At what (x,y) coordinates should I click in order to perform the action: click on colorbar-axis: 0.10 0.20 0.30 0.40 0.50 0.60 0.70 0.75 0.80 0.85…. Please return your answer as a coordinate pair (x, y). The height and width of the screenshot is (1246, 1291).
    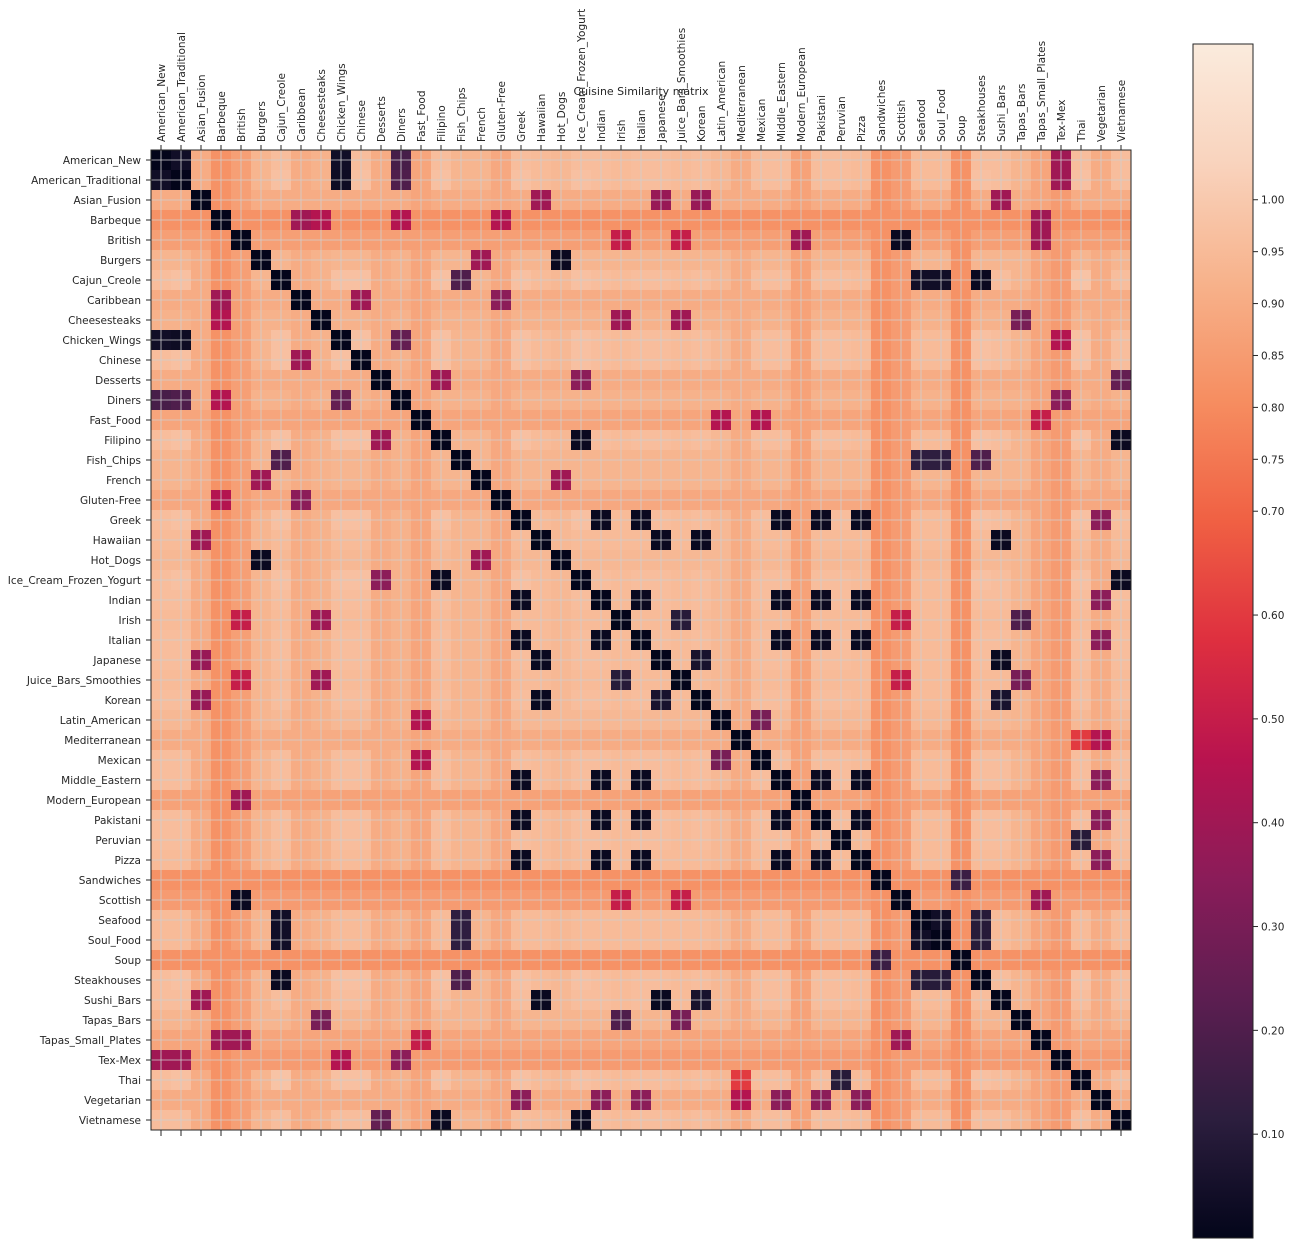
    Looking at the image, I should click on (1268, 668).